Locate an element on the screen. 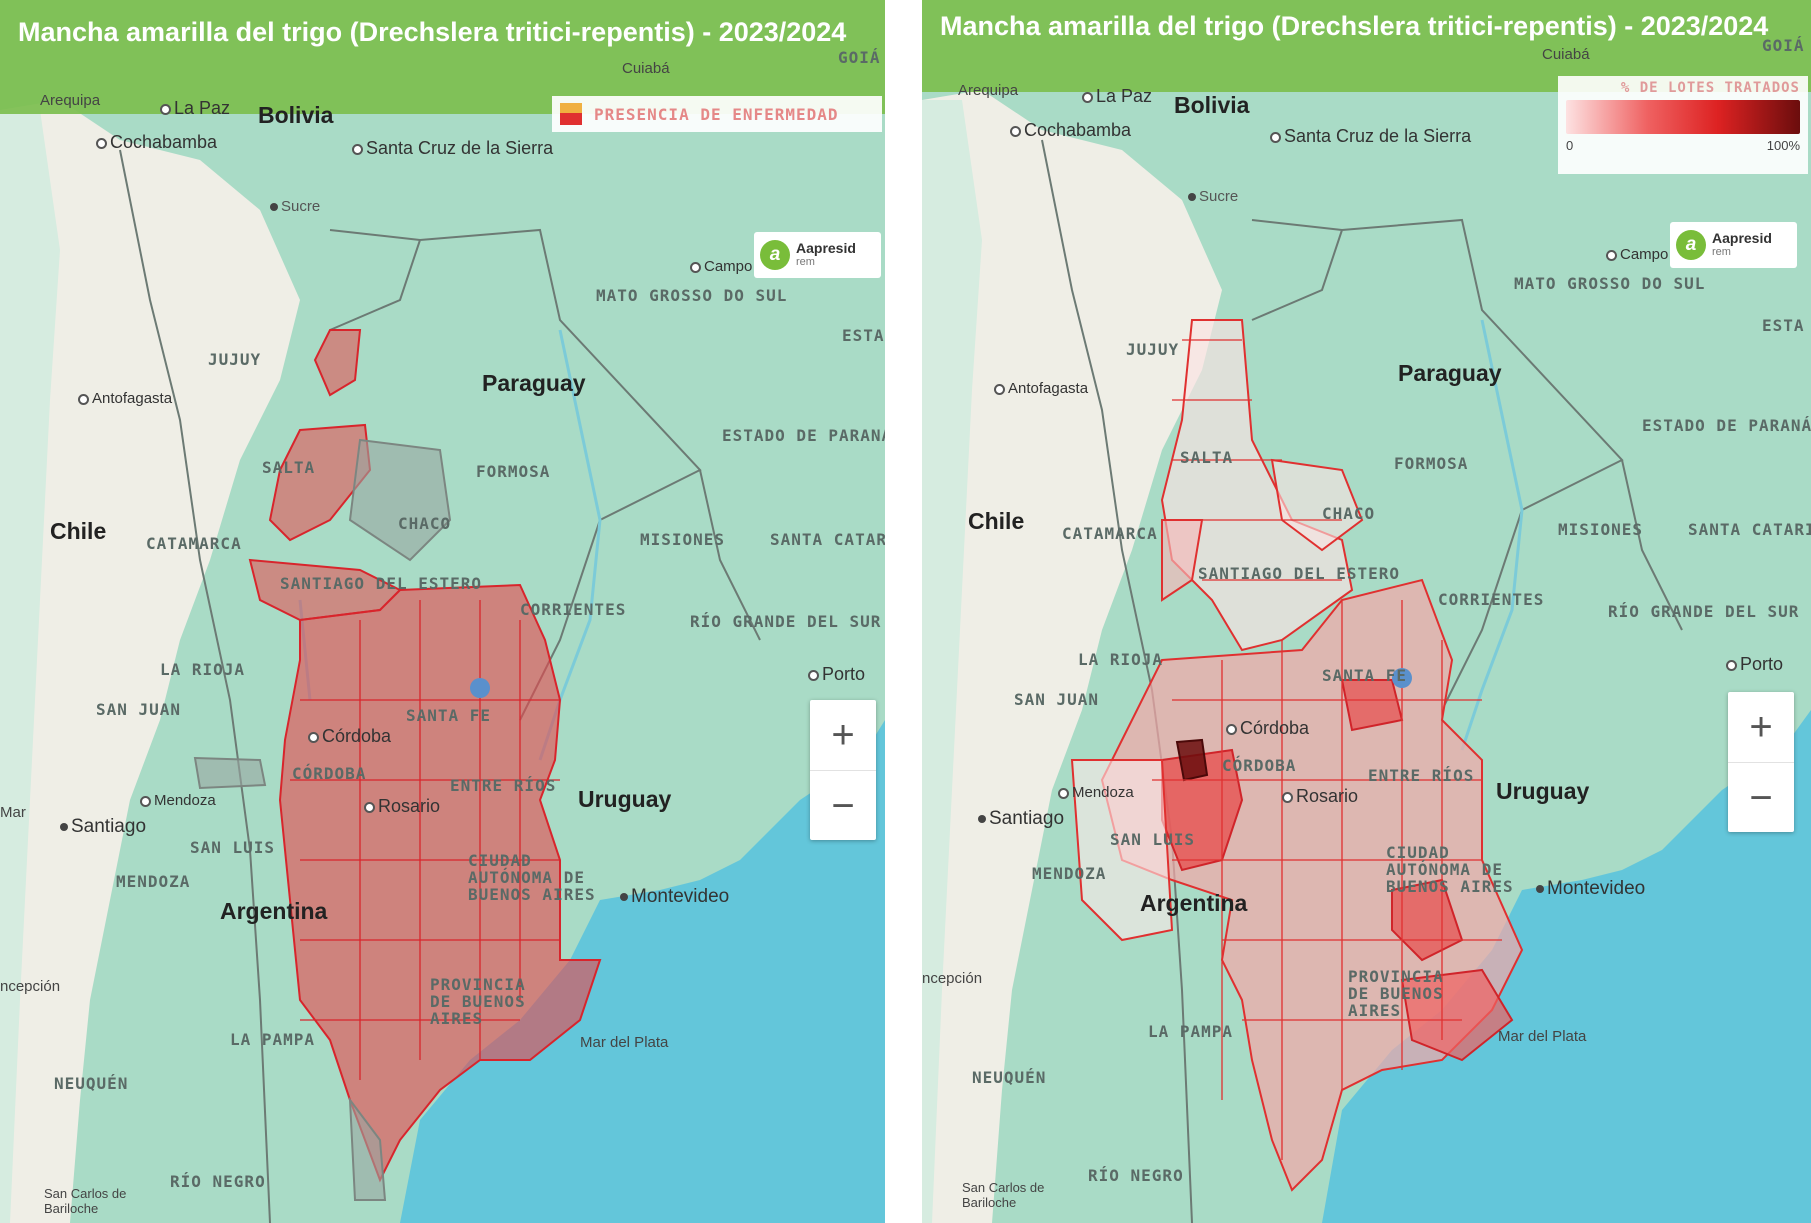  label-mendoza-prov: MENDOZA is located at coordinates (1069, 873).